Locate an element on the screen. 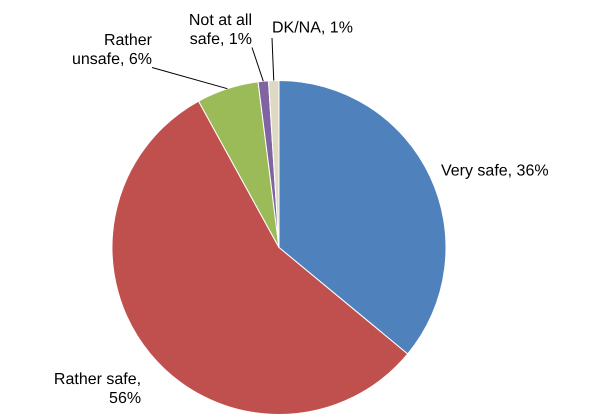 This screenshot has width=602, height=420. slice-label: Rather unsafe, 6% is located at coordinates (112, 50).